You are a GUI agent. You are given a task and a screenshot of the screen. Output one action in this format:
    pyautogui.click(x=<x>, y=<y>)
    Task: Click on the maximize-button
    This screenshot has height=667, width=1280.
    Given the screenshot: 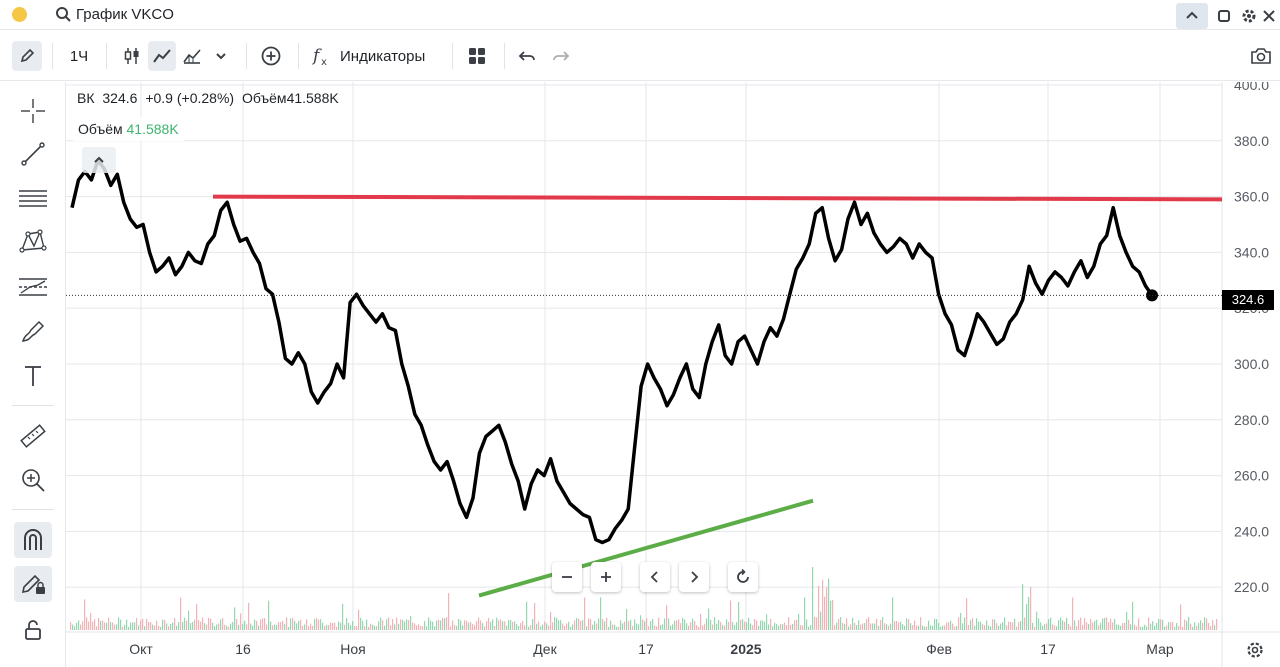 What is the action you would take?
    pyautogui.click(x=1224, y=16)
    